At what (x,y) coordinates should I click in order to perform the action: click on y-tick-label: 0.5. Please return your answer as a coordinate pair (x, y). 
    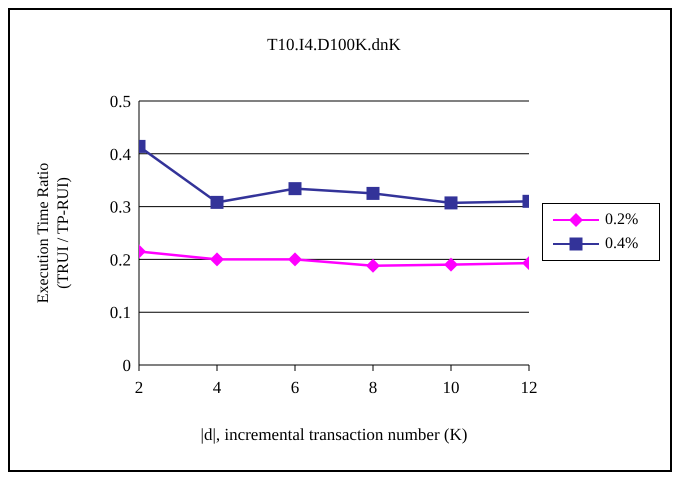
    Looking at the image, I should click on (120, 102).